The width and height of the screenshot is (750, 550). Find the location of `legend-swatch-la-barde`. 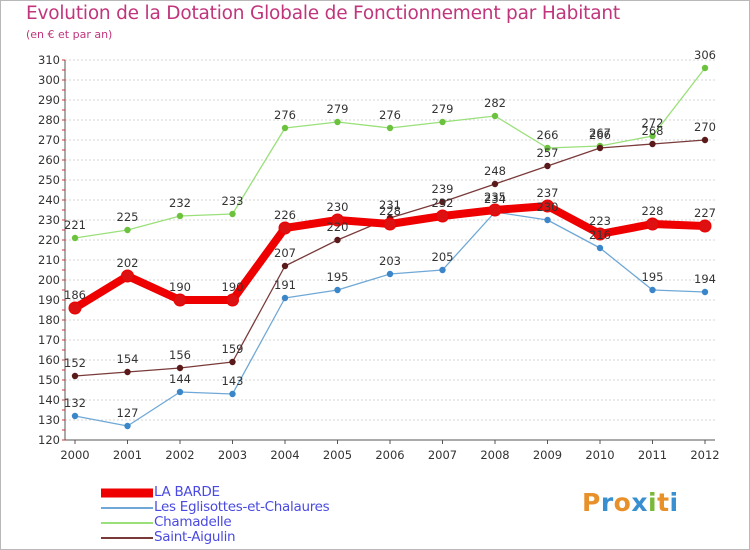

legend-swatch-la-barde is located at coordinates (127, 493).